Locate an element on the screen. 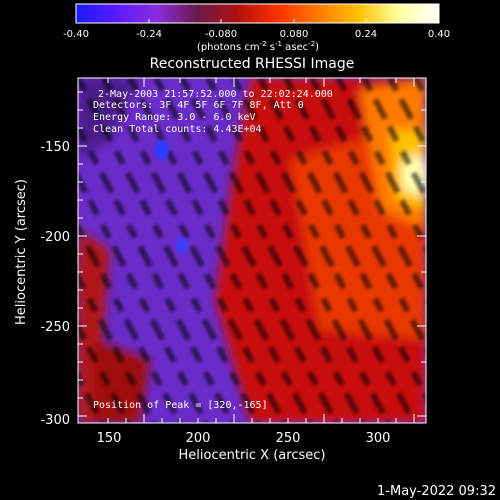 Image resolution: width=500 pixels, height=500 pixels. y-tick-label: -300 is located at coordinates (55, 420).